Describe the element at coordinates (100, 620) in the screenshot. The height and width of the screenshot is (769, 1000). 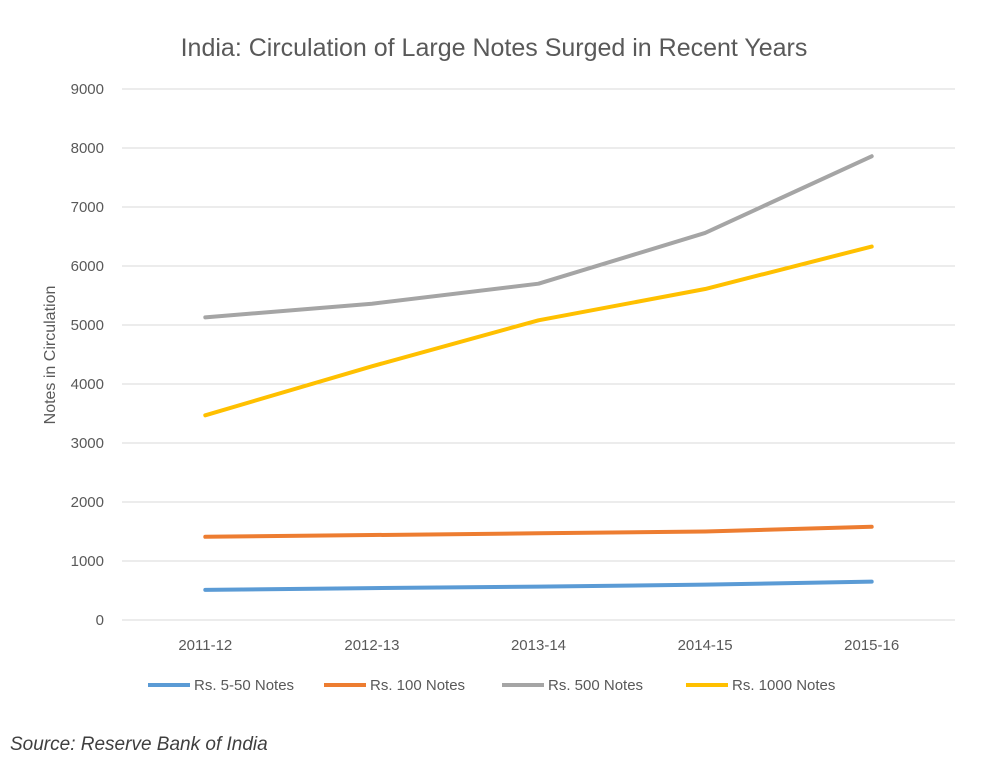
I see `y-tick-label: 0` at that location.